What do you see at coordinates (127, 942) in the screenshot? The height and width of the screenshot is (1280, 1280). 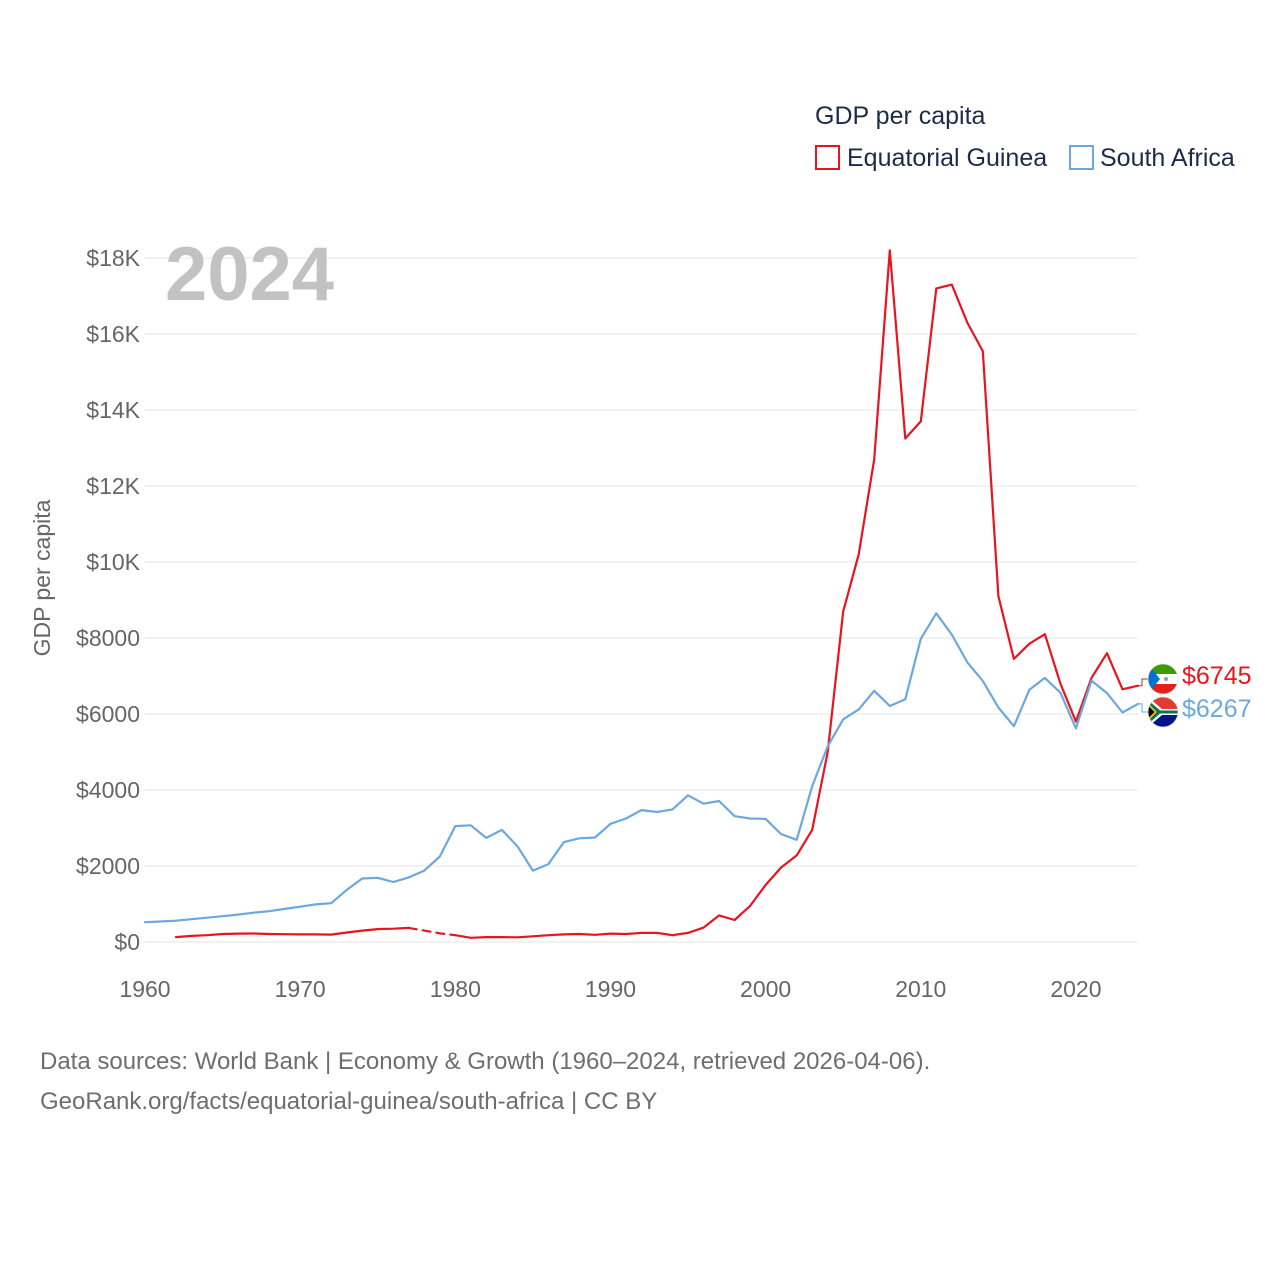 I see `y-tick-label: $0` at bounding box center [127, 942].